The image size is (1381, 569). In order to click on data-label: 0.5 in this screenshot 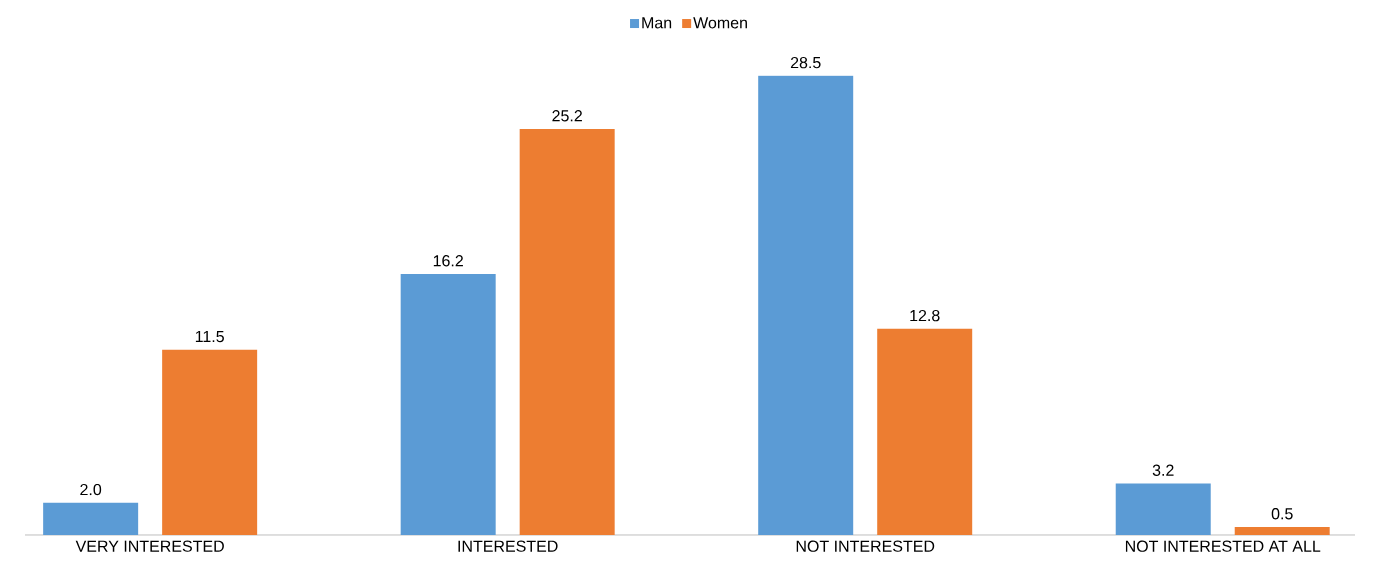, I will do `click(1282, 514)`.